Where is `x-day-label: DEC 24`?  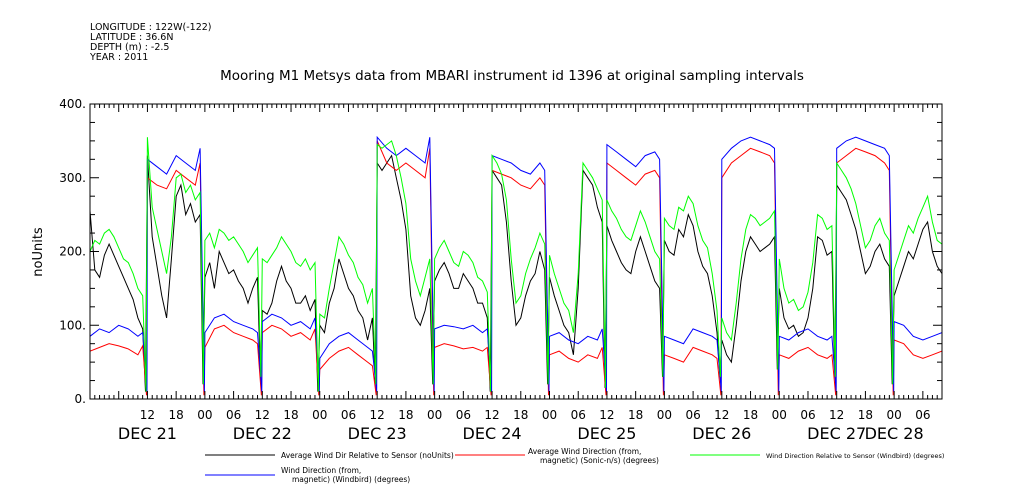 x-day-label: DEC 24 is located at coordinates (492, 433).